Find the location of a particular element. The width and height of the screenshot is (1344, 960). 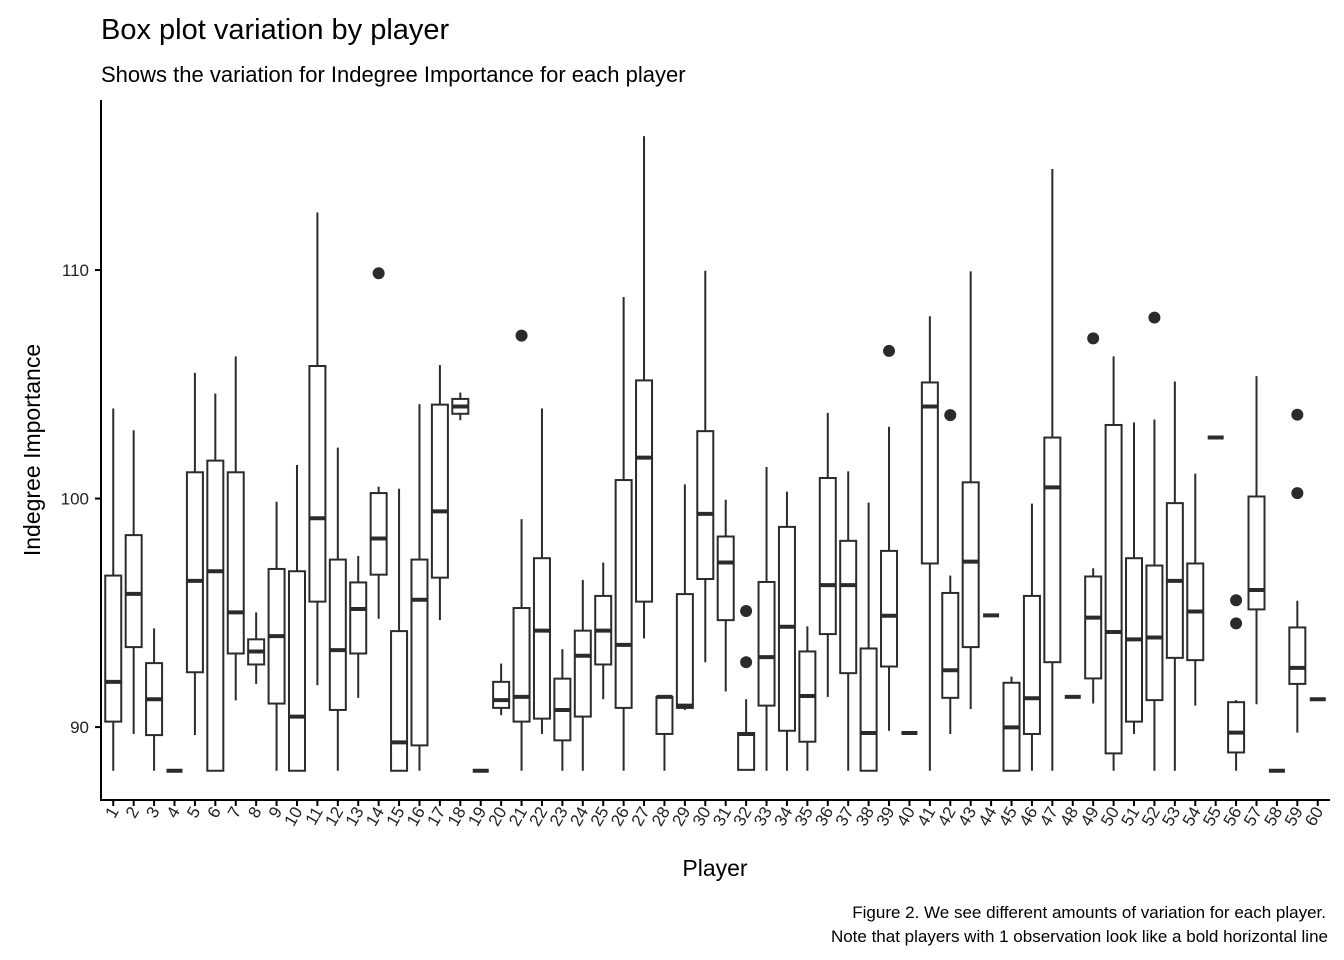

y-tick-label: 100 is located at coordinates (75, 499).